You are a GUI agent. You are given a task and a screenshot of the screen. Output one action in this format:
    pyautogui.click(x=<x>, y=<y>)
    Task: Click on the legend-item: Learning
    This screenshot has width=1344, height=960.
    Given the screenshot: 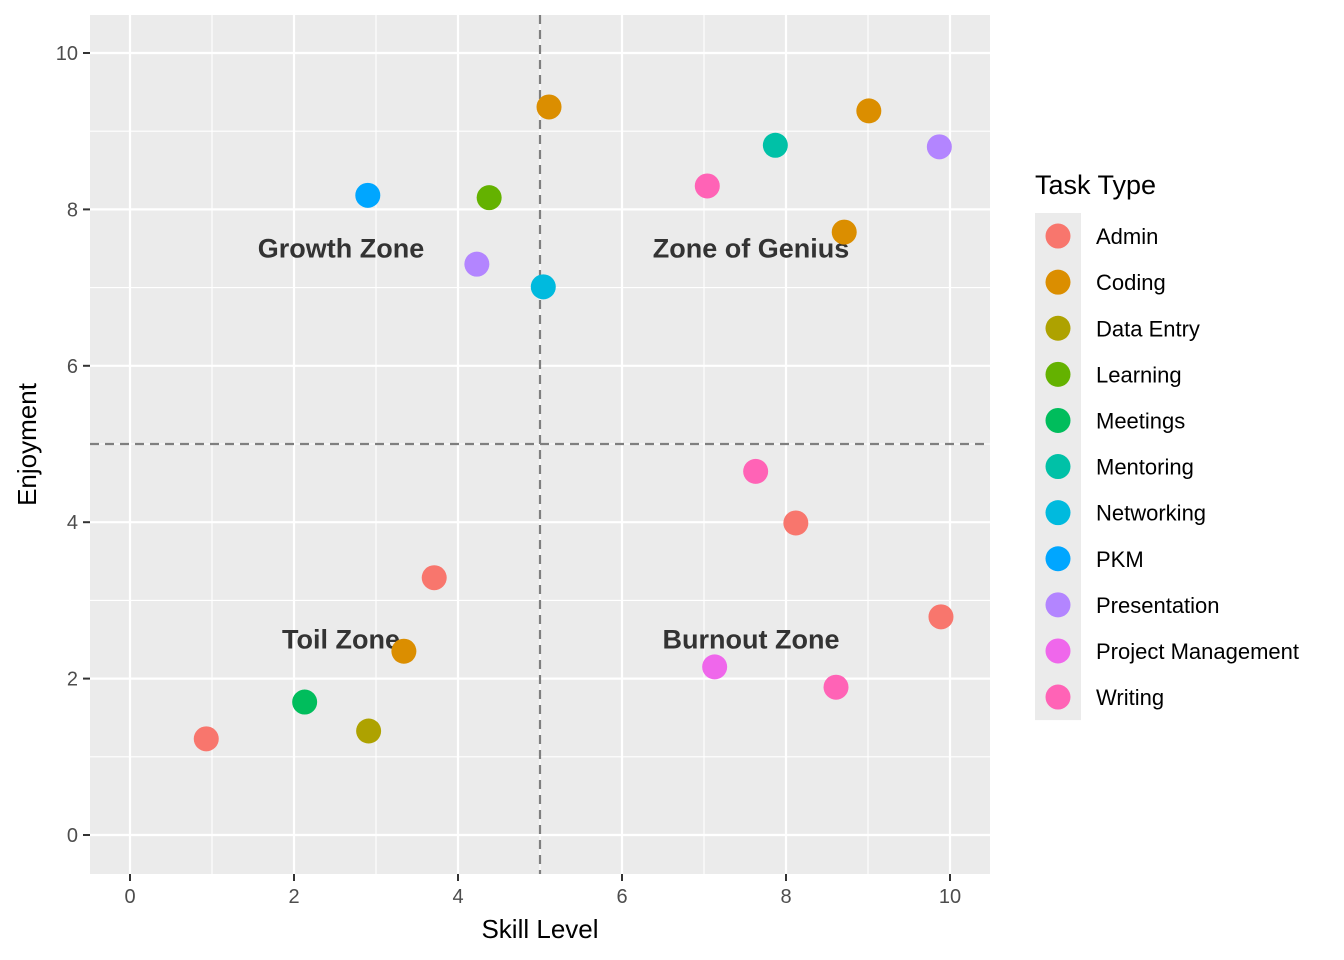 What is the action you would take?
    pyautogui.click(x=1113, y=374)
    